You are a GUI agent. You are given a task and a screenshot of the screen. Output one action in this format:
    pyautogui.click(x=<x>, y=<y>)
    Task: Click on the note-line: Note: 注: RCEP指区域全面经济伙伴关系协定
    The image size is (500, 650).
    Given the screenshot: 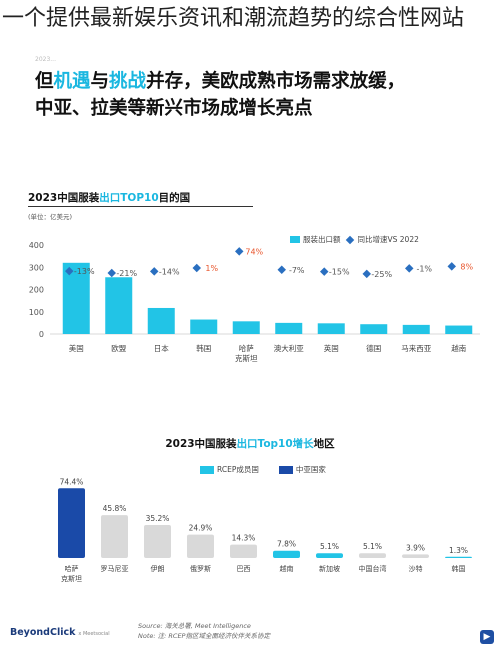 What is the action you would take?
    pyautogui.click(x=204, y=636)
    